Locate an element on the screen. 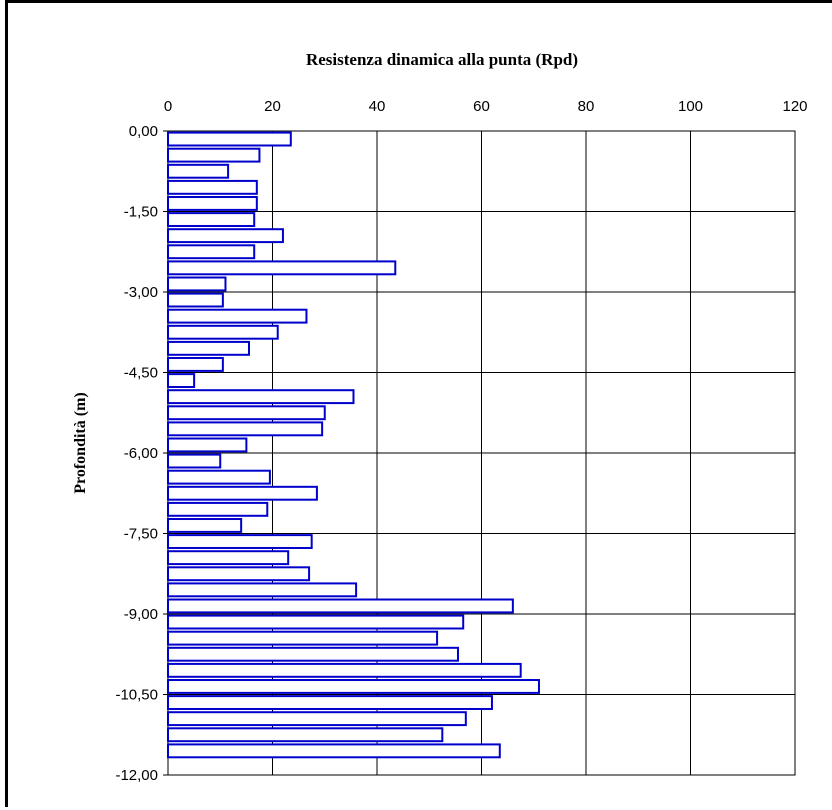 The width and height of the screenshot is (832, 810). x-tick-labels: 0 20 40 60 80 100 120 is located at coordinates (486, 106).